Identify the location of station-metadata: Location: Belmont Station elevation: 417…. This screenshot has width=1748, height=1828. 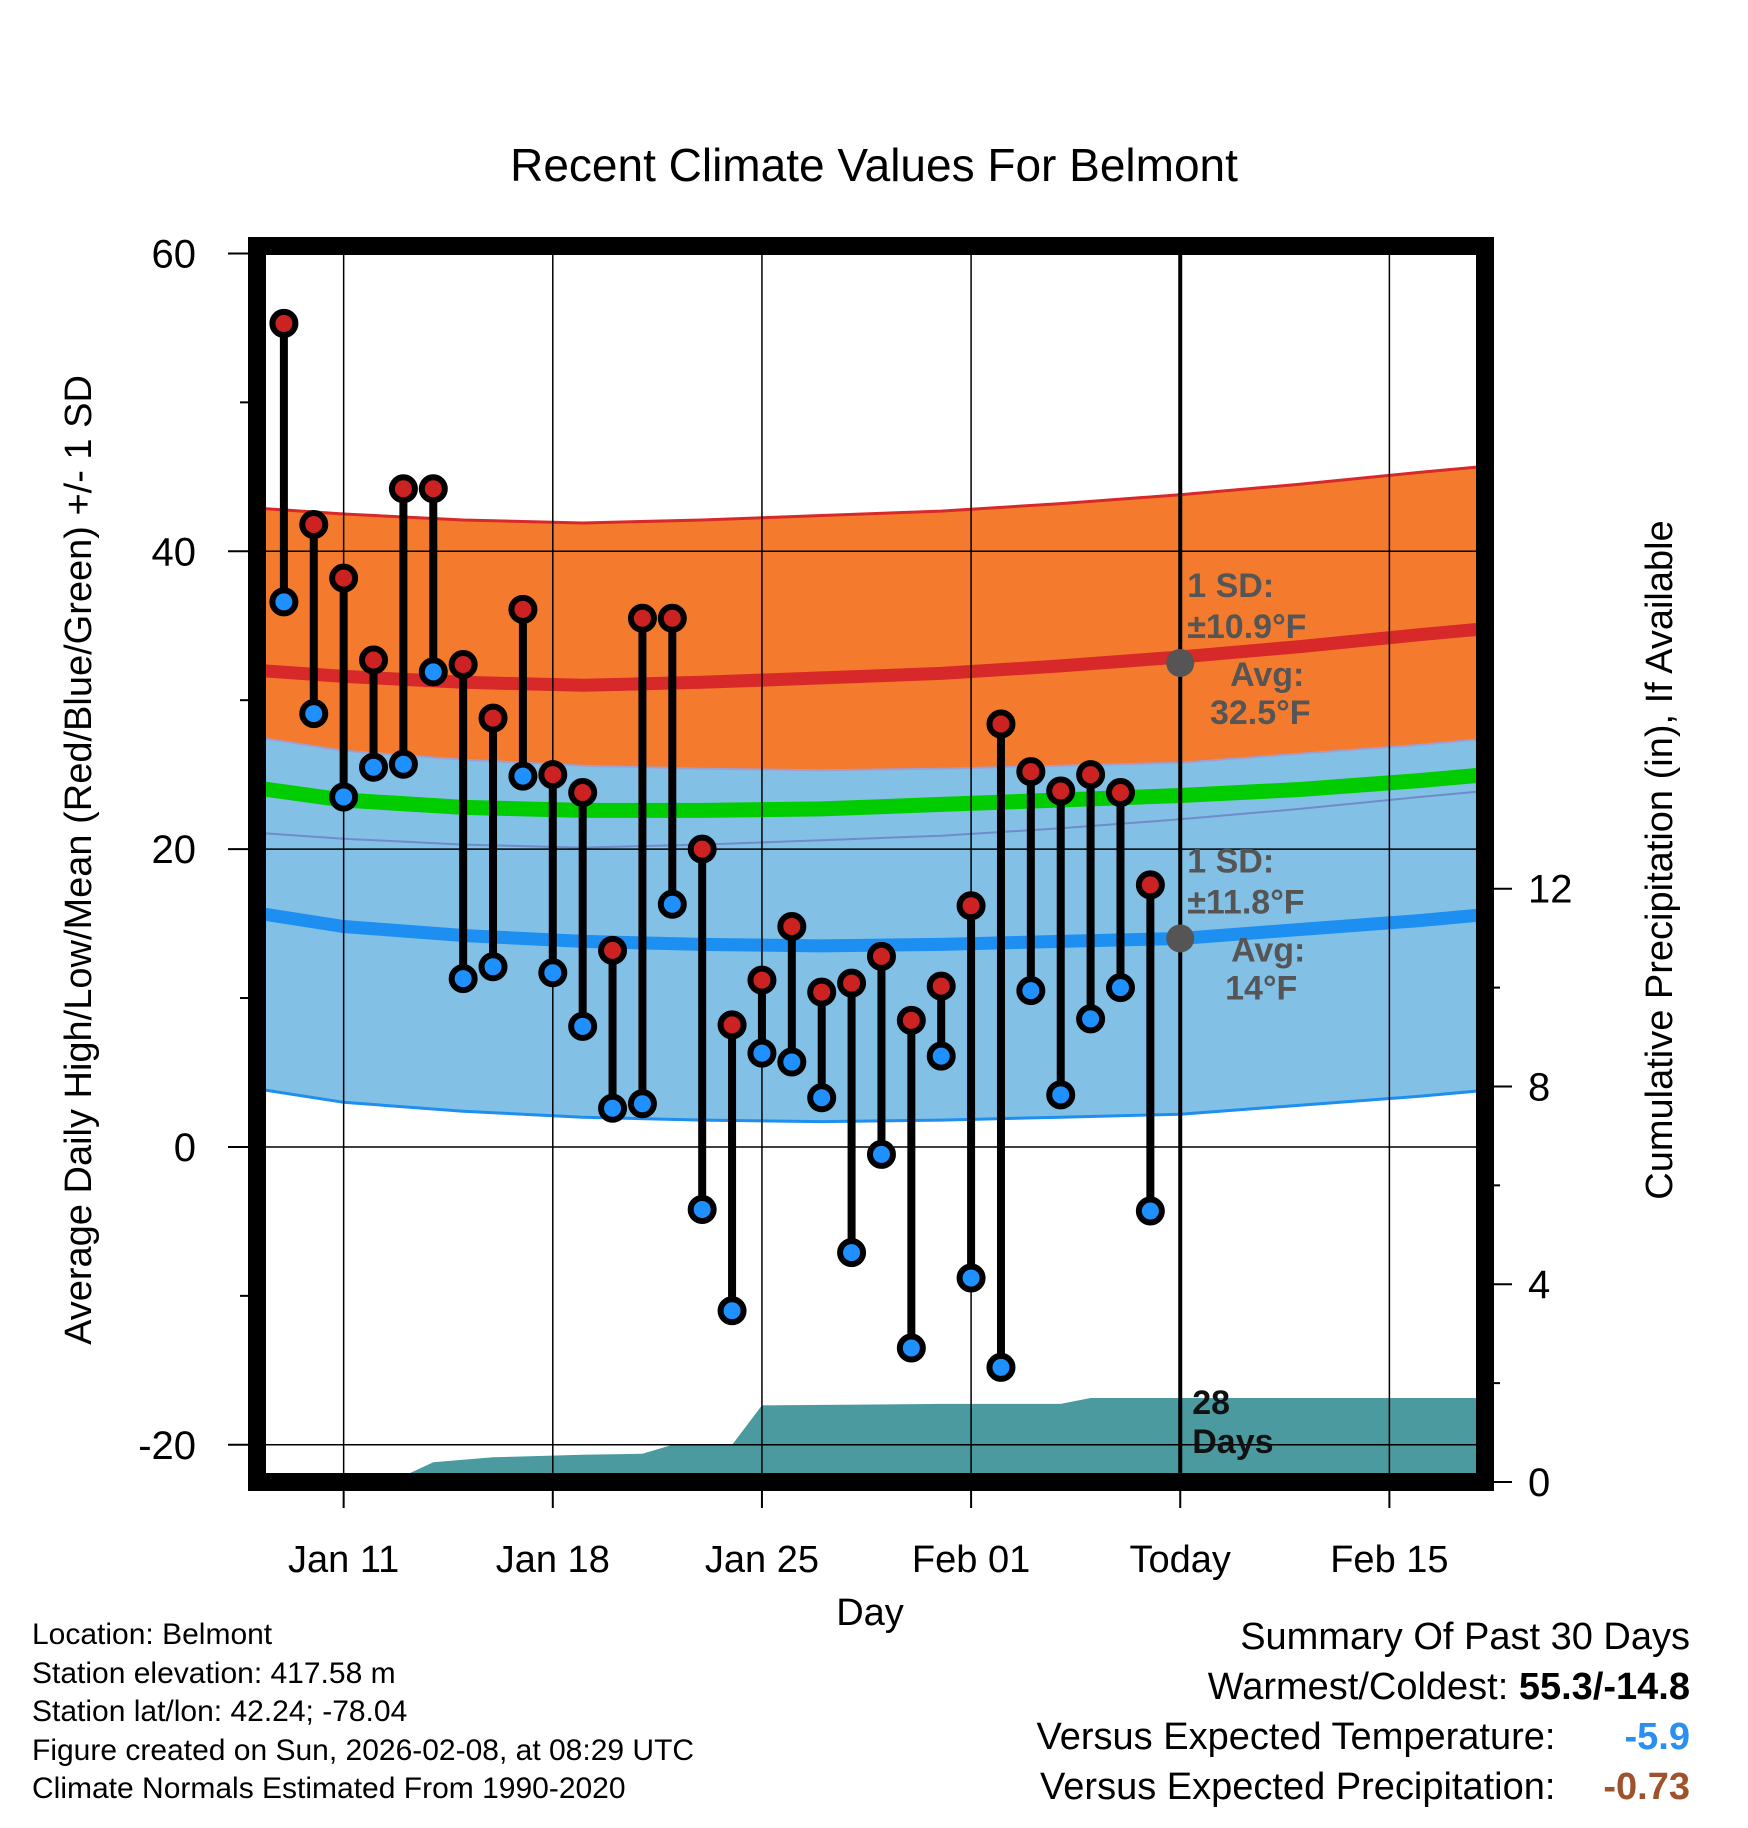
(363, 1712).